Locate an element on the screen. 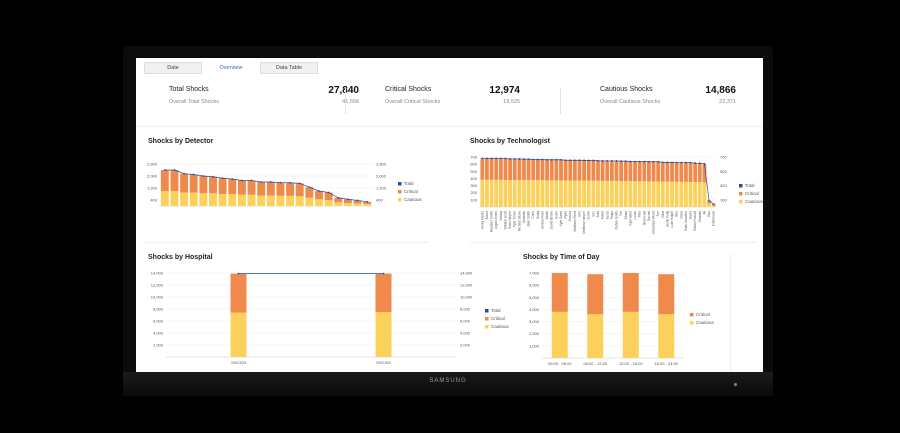 The width and height of the screenshot is (900, 433). kpi-divider is located at coordinates (560, 101).